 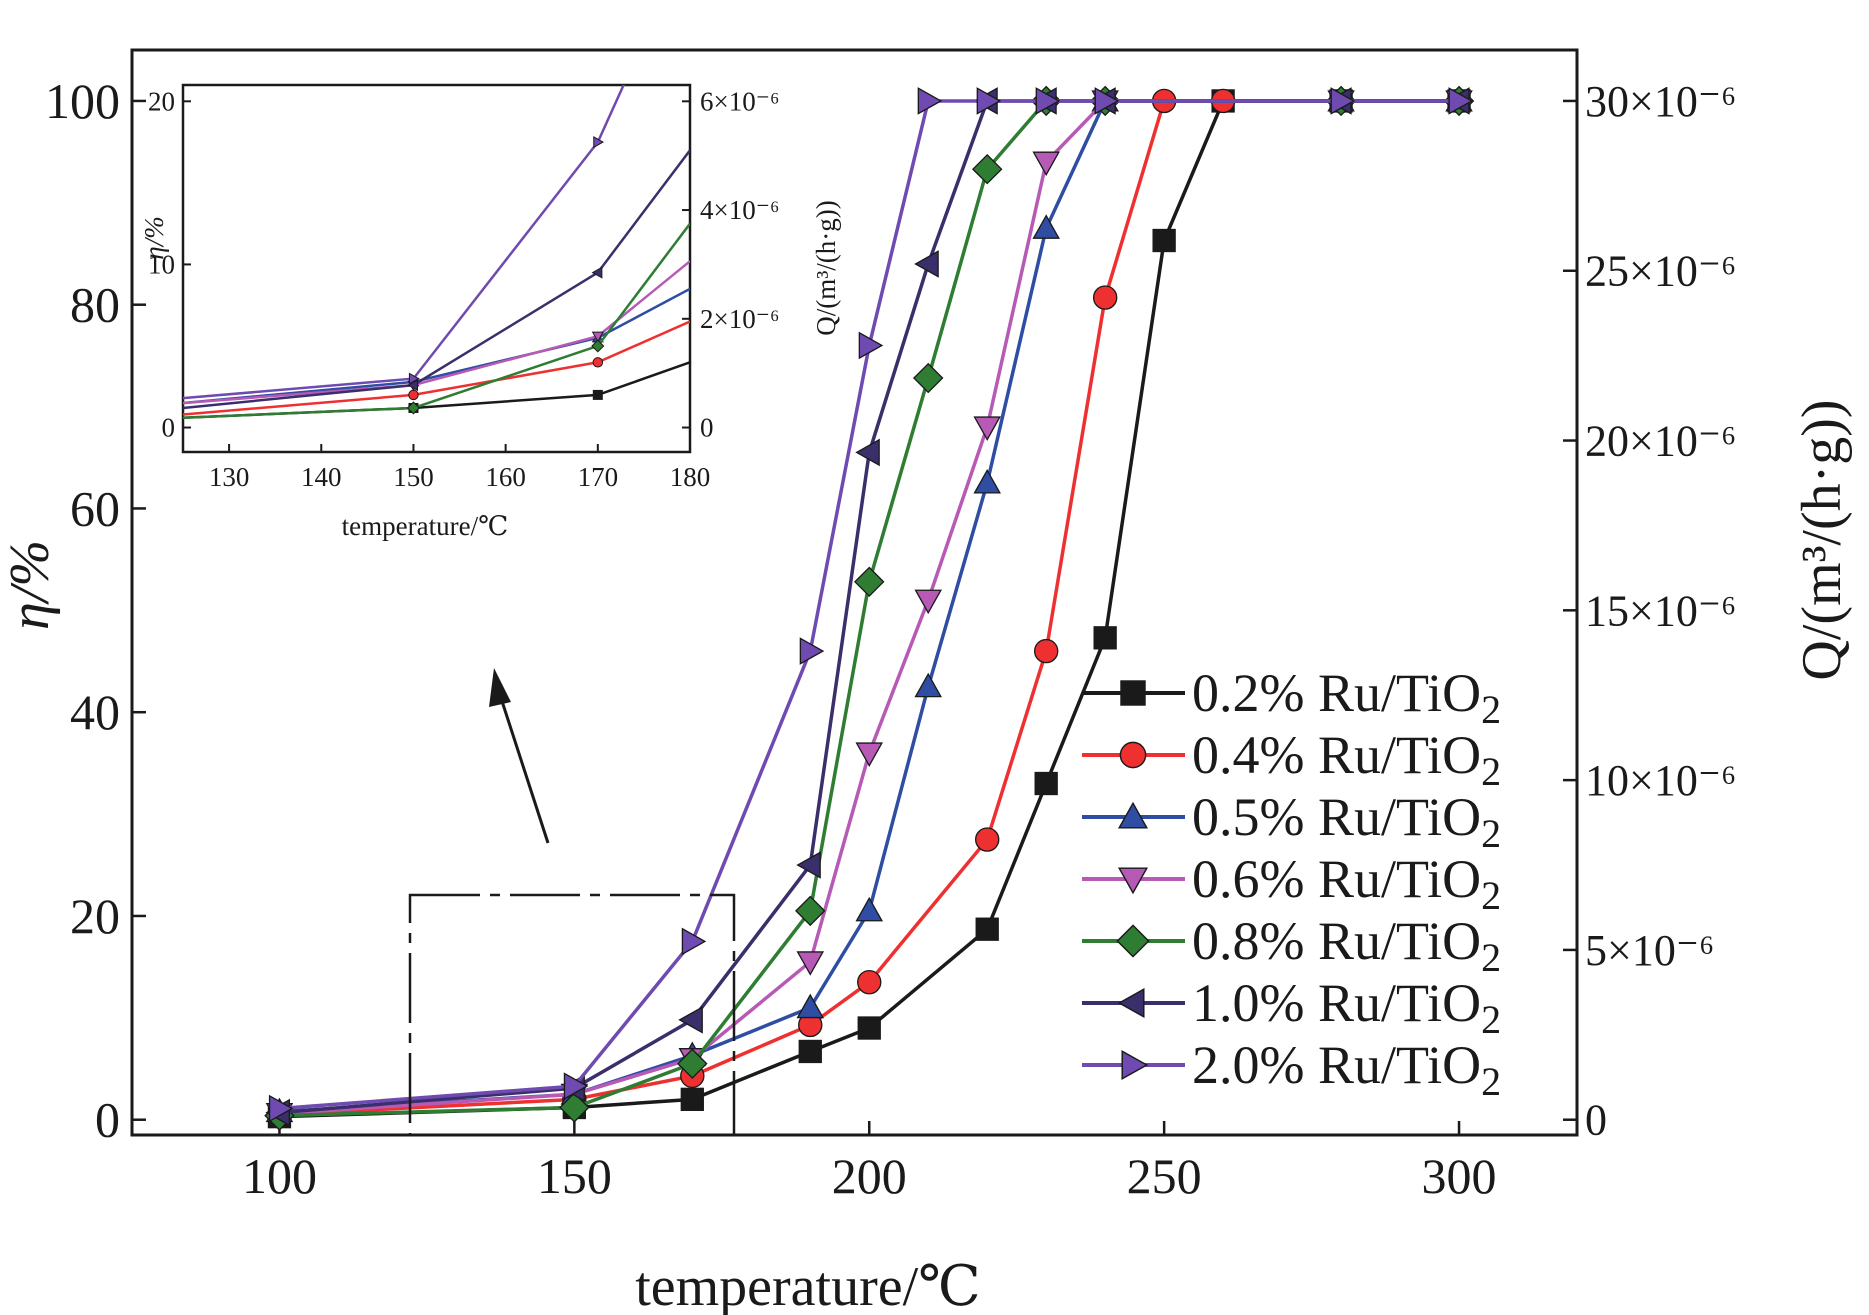 I want to click on inset-series-area, so click(x=436, y=252).